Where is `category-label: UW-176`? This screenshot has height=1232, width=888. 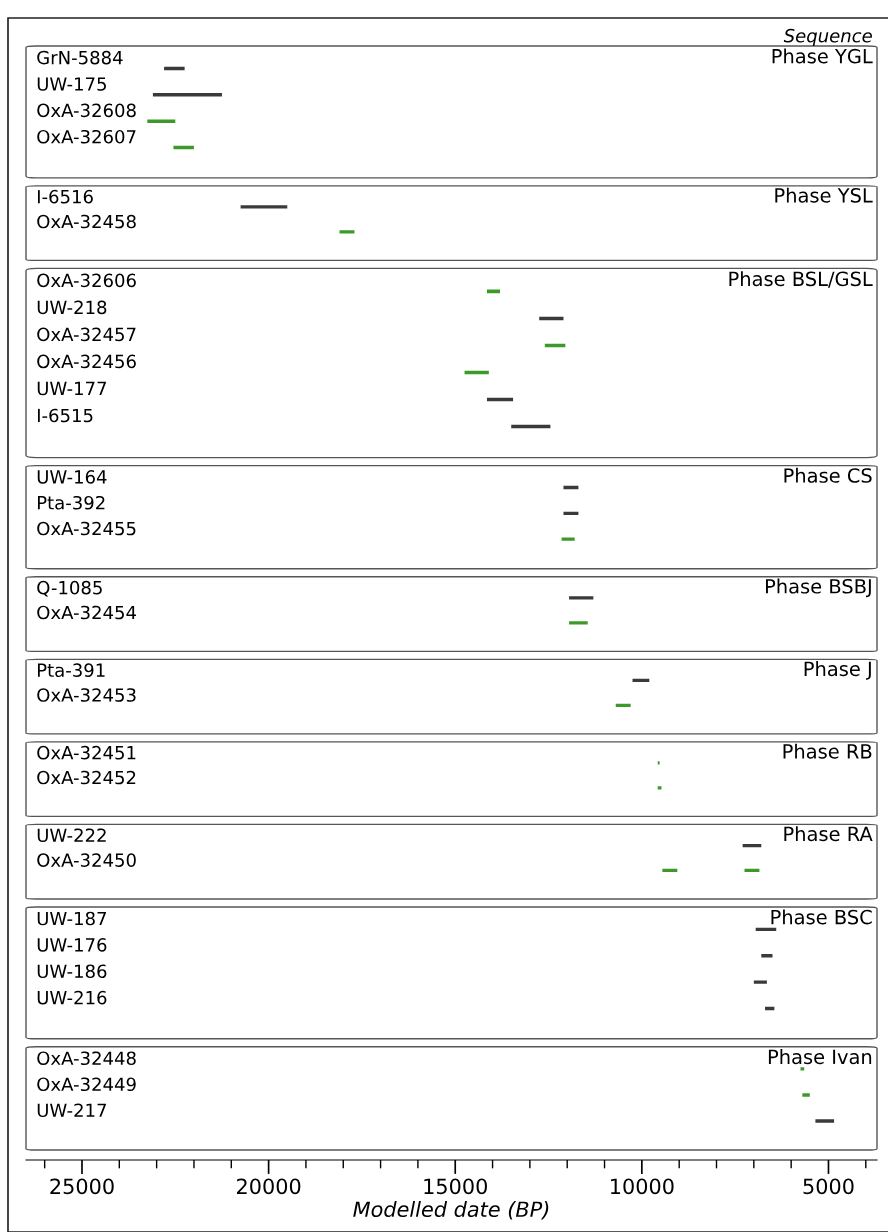 category-label: UW-176 is located at coordinates (72, 945).